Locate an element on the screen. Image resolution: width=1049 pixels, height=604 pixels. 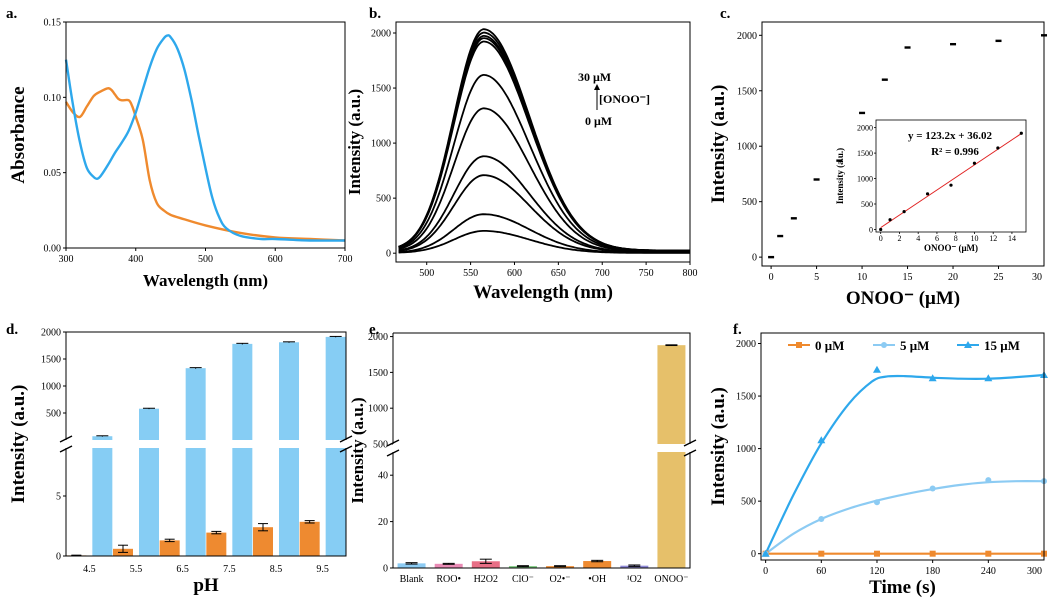
inset-y-tick-label: 2000 is located at coordinates (865, 128).